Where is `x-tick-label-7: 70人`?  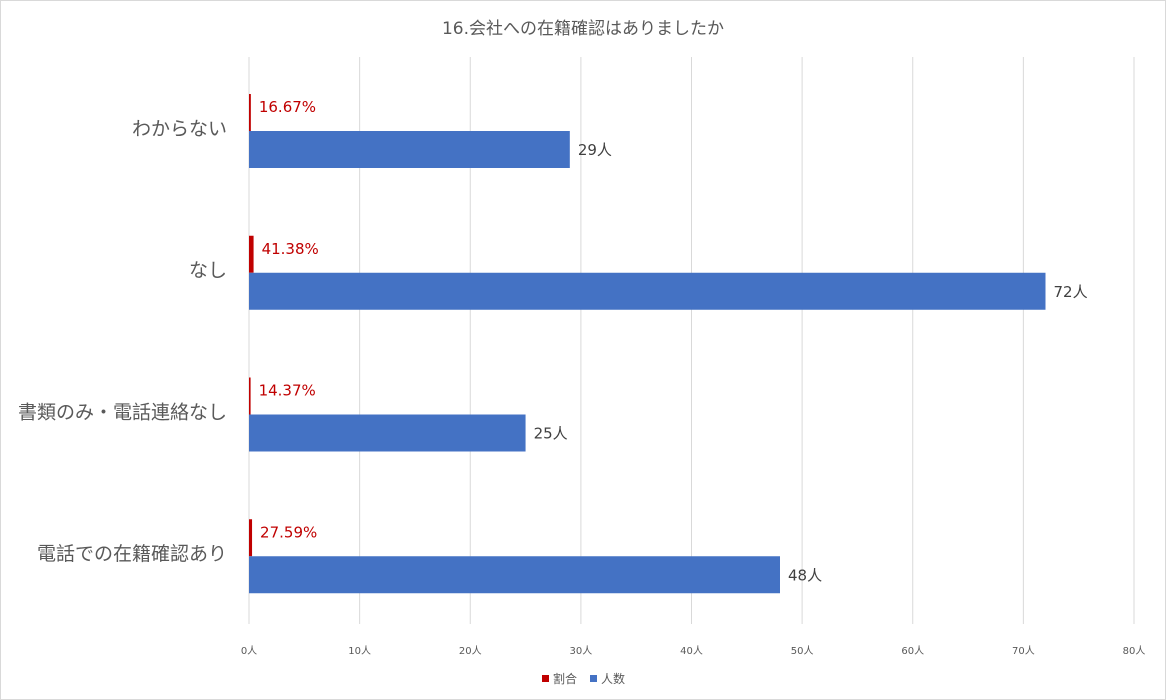 x-tick-label-7: 70人 is located at coordinates (1023, 651).